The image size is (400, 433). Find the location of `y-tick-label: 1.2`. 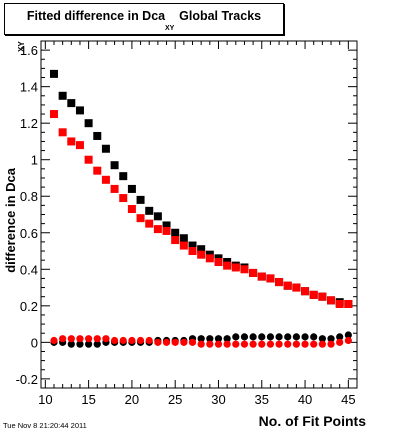

y-tick-label: 1.2 is located at coordinates (29, 123).